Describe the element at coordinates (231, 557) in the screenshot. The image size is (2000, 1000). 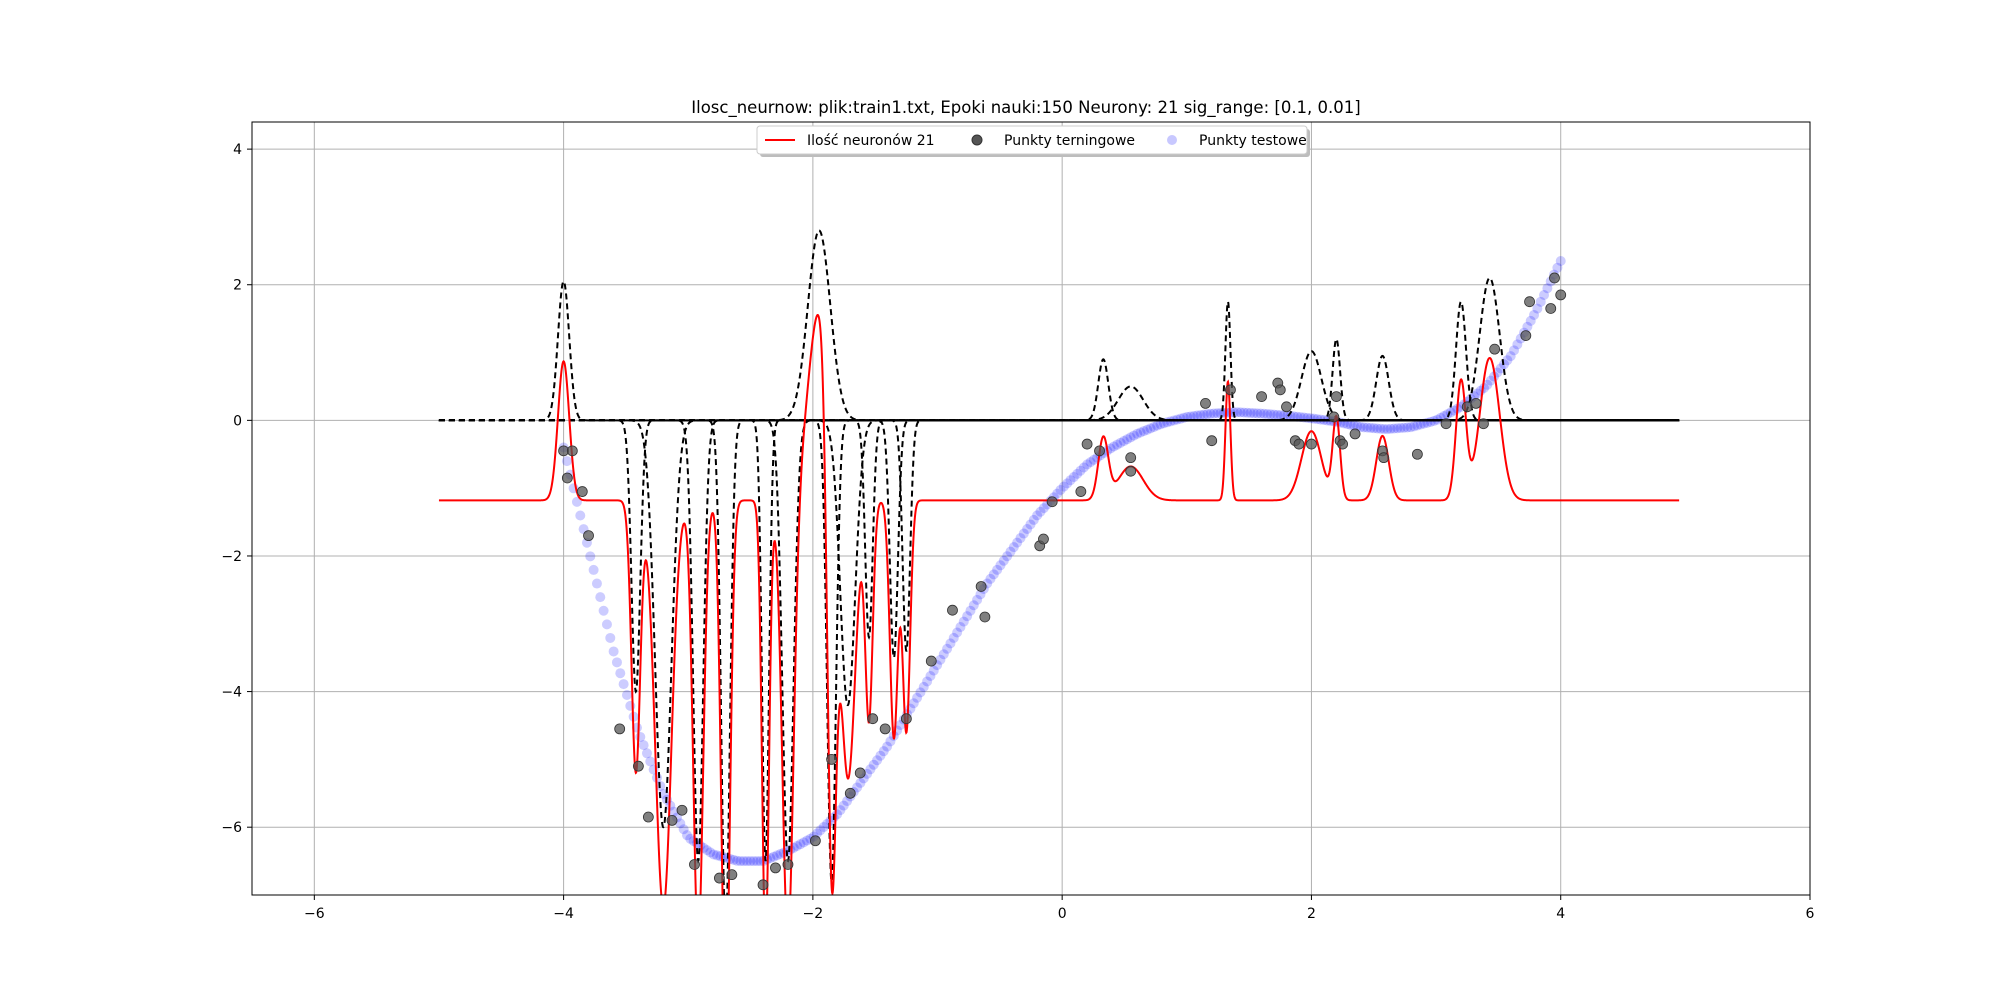
I see `y-tick-label-3: −2` at that location.